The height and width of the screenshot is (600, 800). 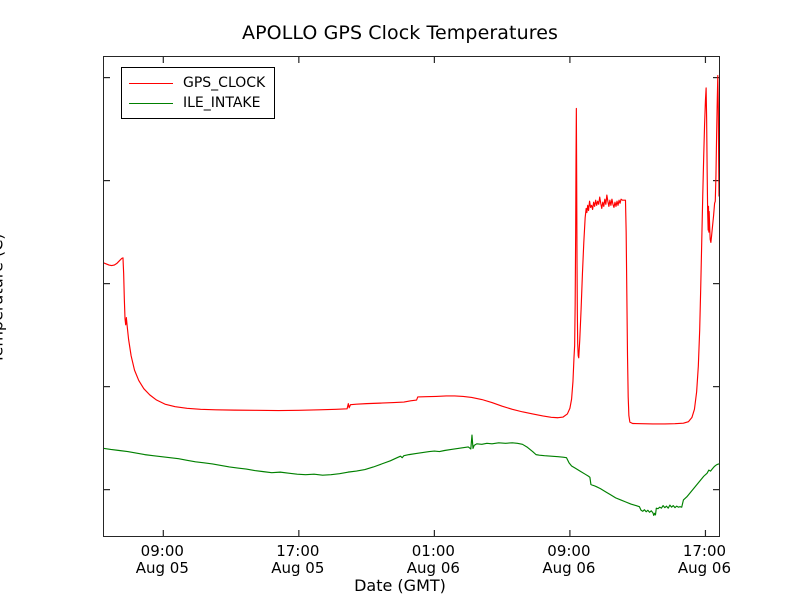 I want to click on series-line-ile-intake, so click(x=411, y=475).